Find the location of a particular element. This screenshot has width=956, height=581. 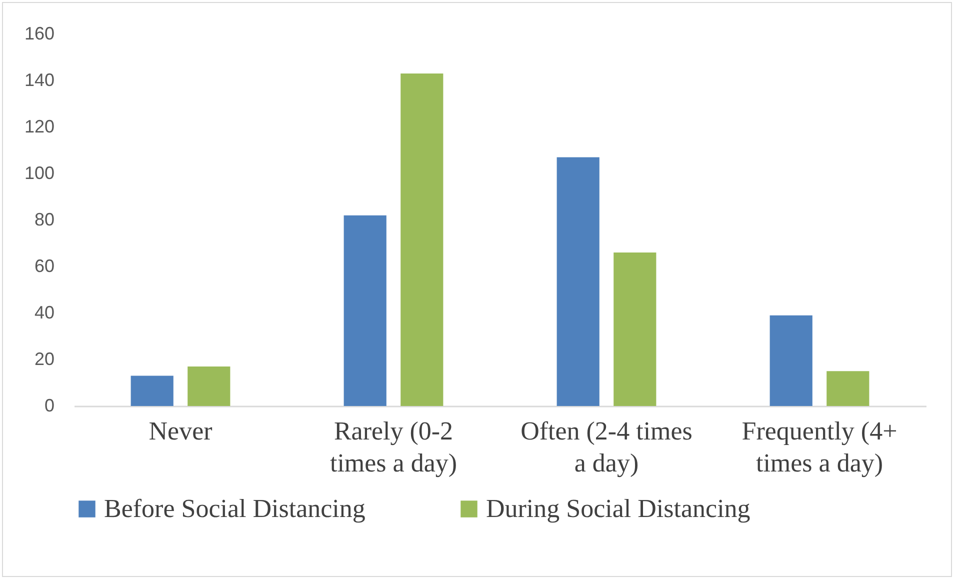

y-tick-label: 120 is located at coordinates (39, 126).